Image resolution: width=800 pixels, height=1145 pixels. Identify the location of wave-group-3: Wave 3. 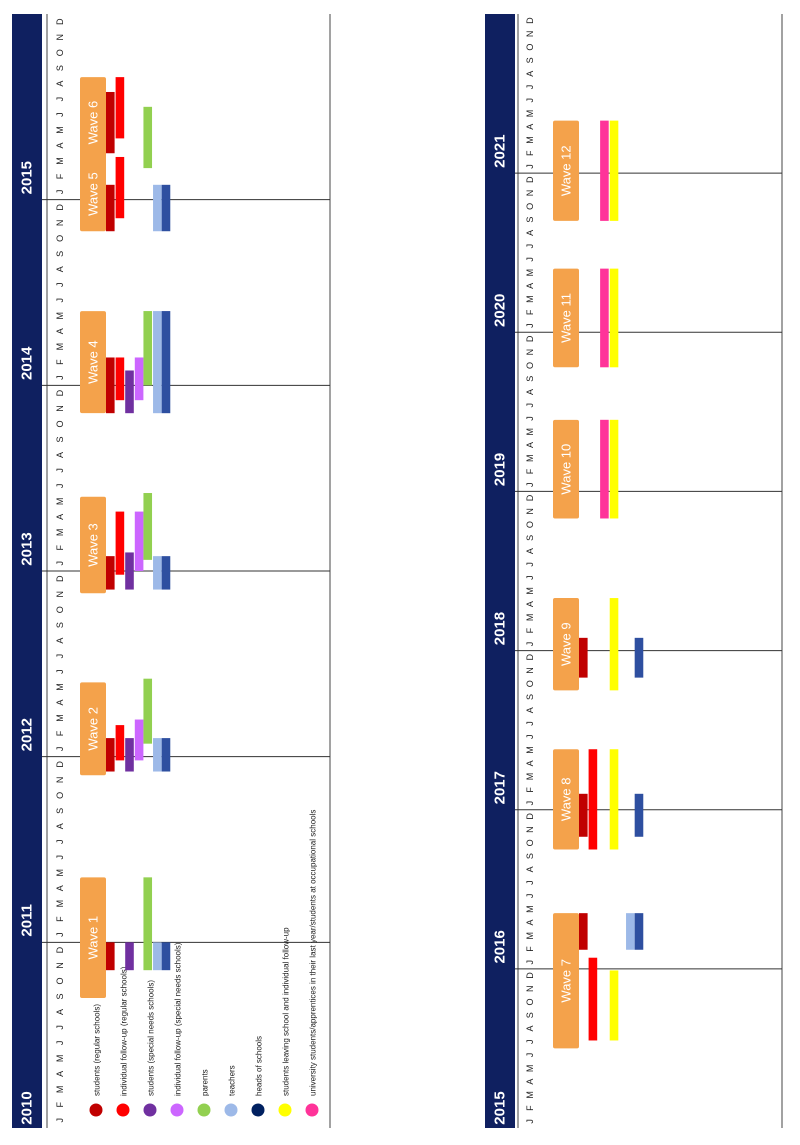
(125, 543).